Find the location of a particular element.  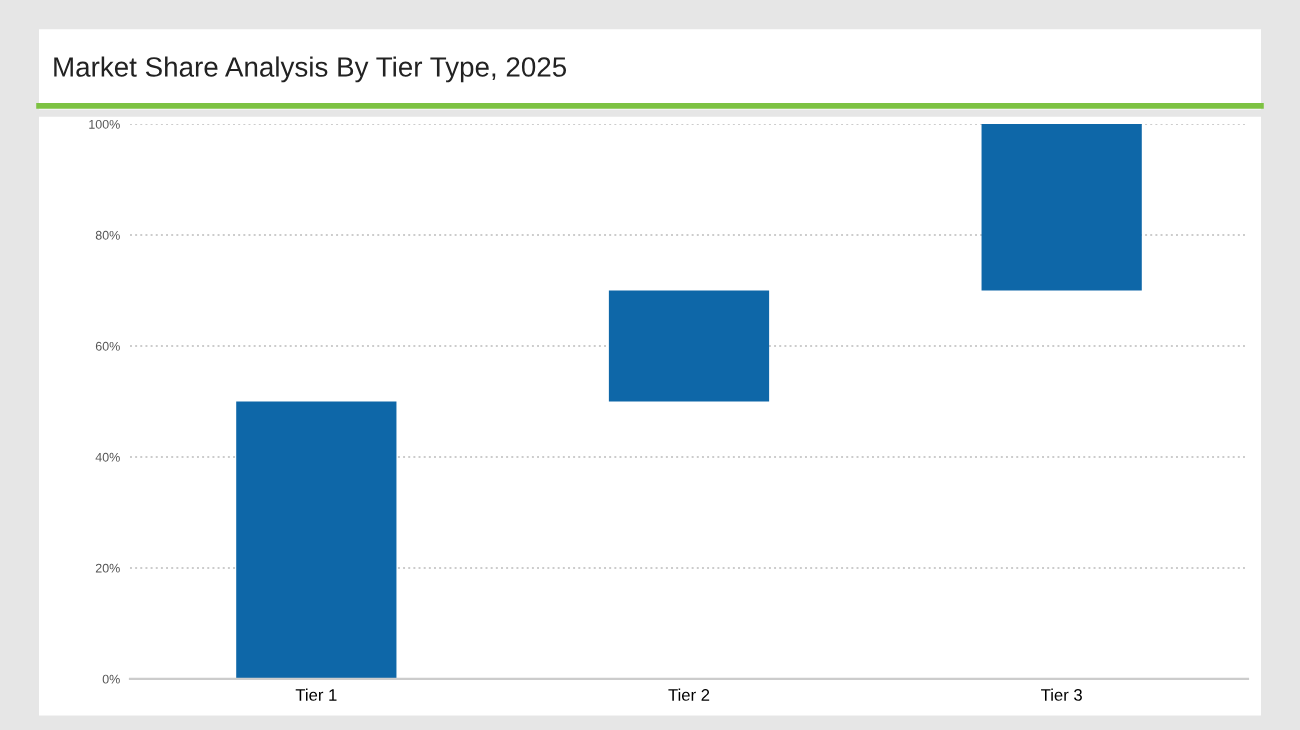

chart-title: Market Share Analysis By Tier Type, 2025 is located at coordinates (310, 69).